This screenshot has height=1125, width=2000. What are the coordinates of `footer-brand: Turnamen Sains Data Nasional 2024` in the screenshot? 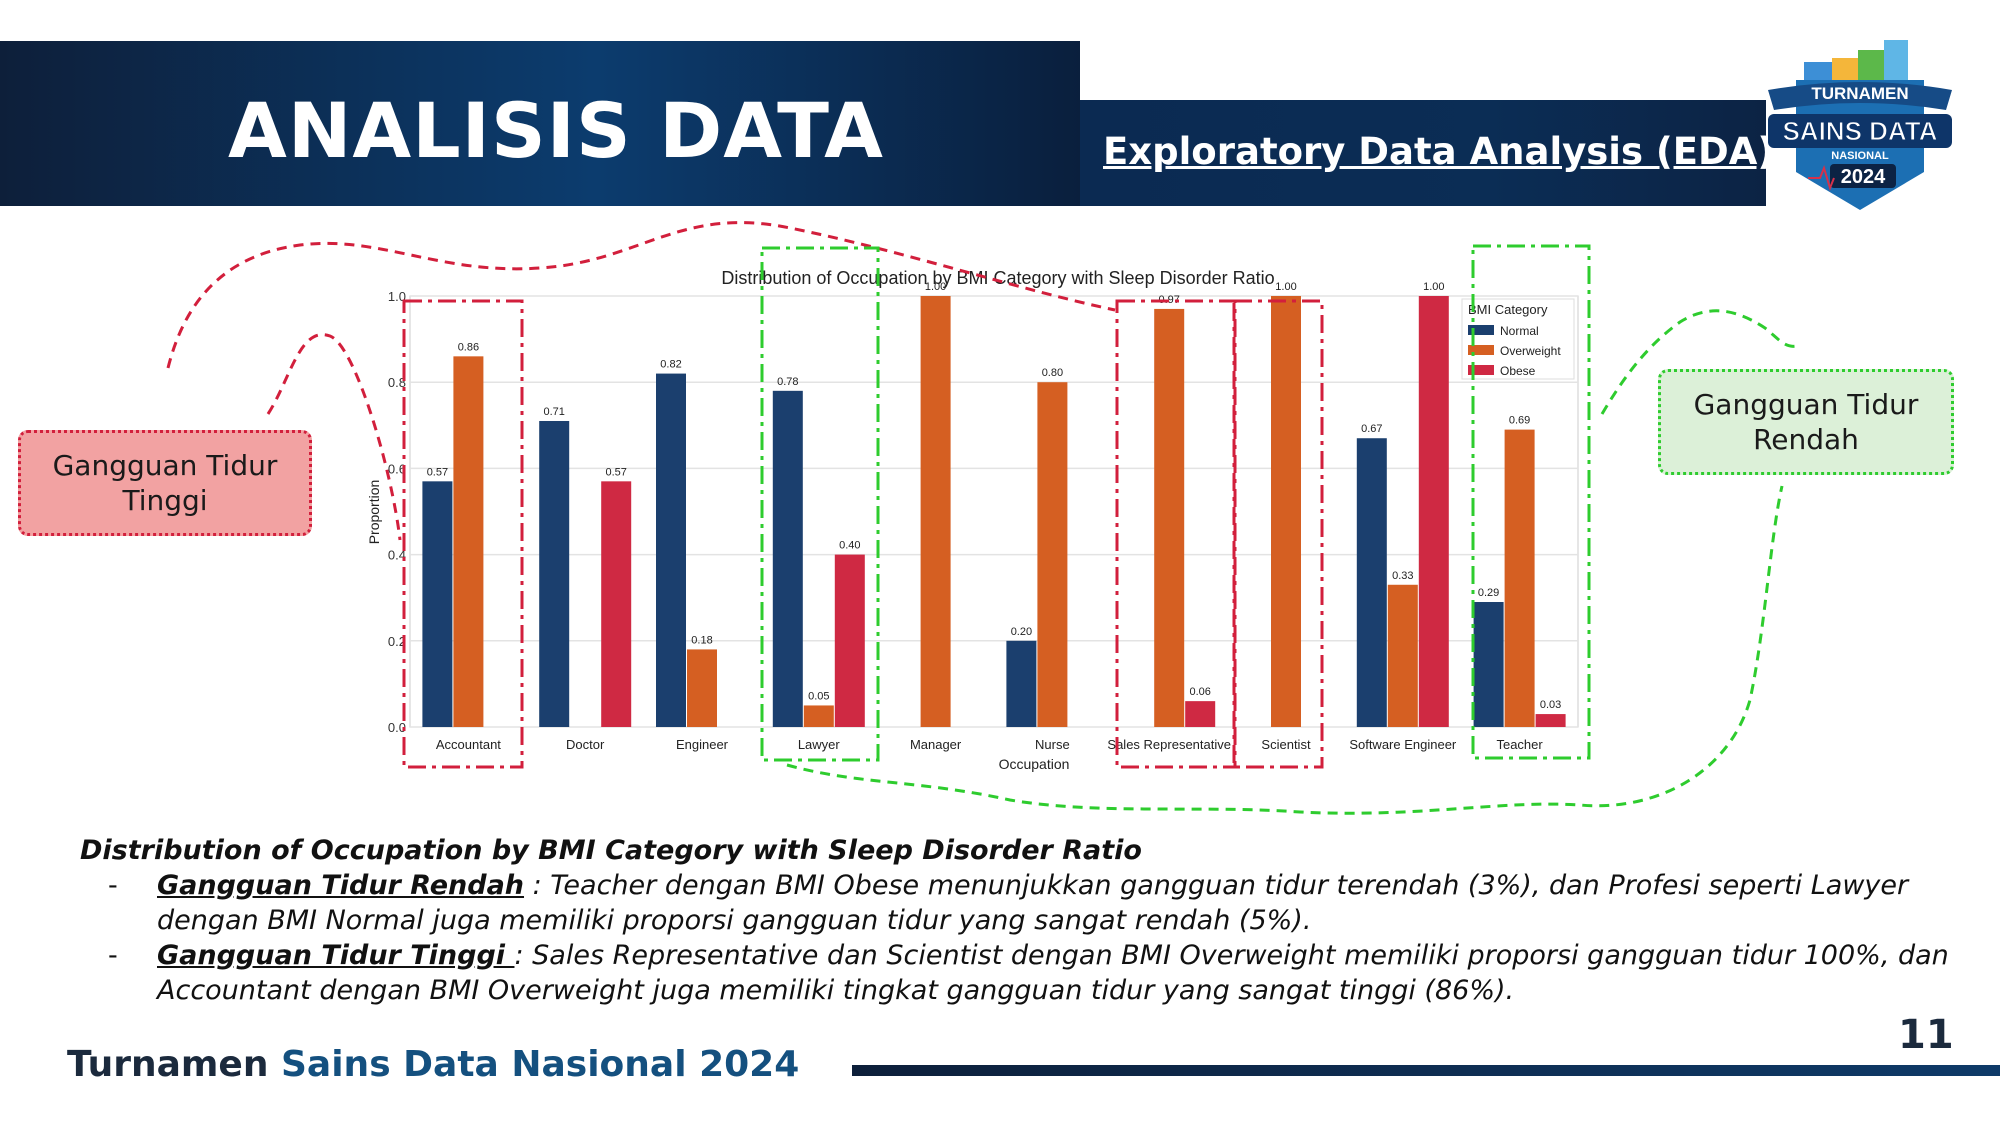 It's located at (433, 1064).